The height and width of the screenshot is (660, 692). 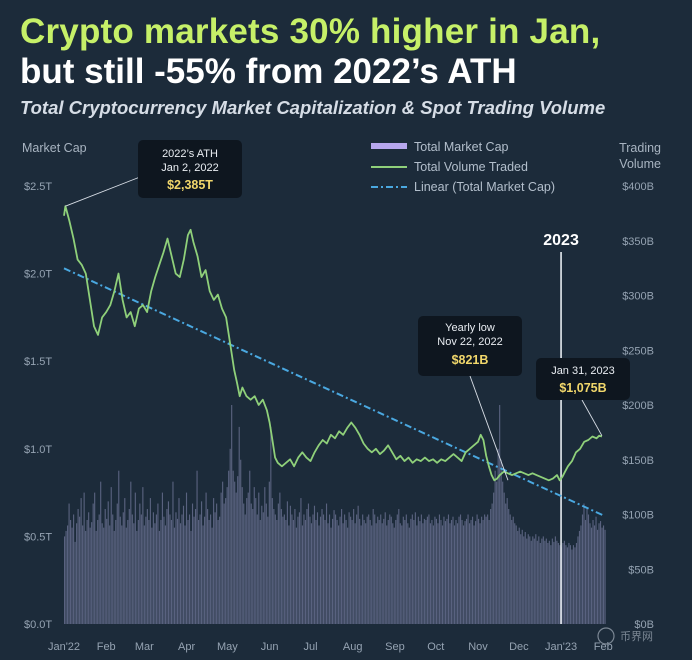 I want to click on x-tick-label: Nov, so click(x=478, y=647).